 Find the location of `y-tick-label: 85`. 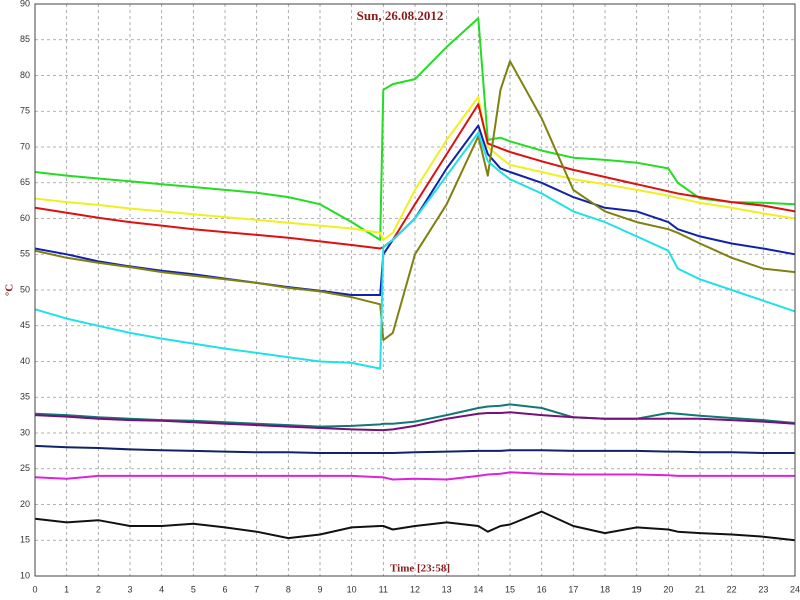

y-tick-label: 85 is located at coordinates (25, 39).